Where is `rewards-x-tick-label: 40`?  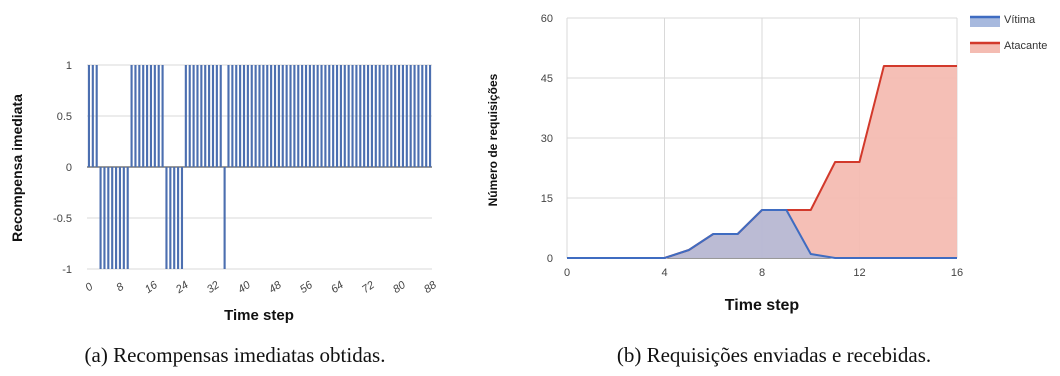
rewards-x-tick-label: 40 is located at coordinates (245, 287).